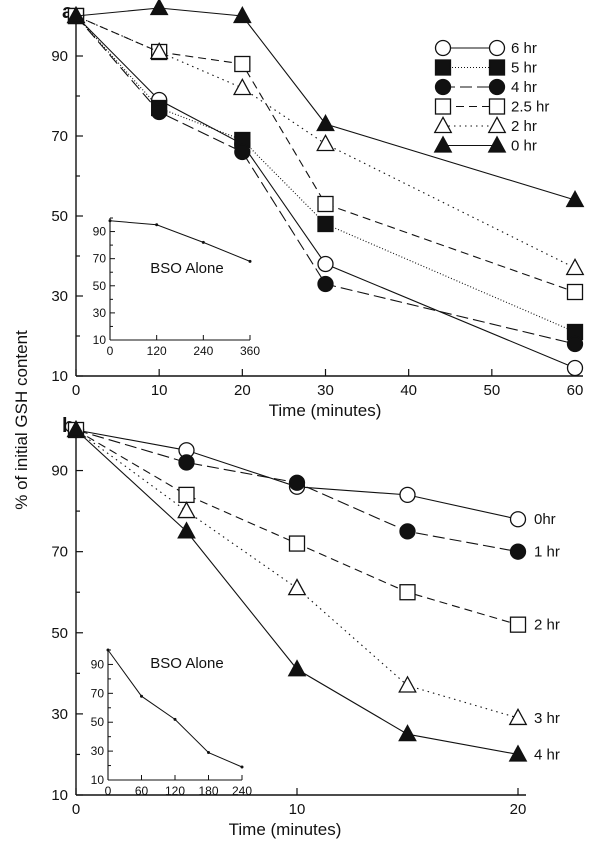  Describe the element at coordinates (530, 107) in the screenshot. I see `legend-label: 2.5 hr` at that location.